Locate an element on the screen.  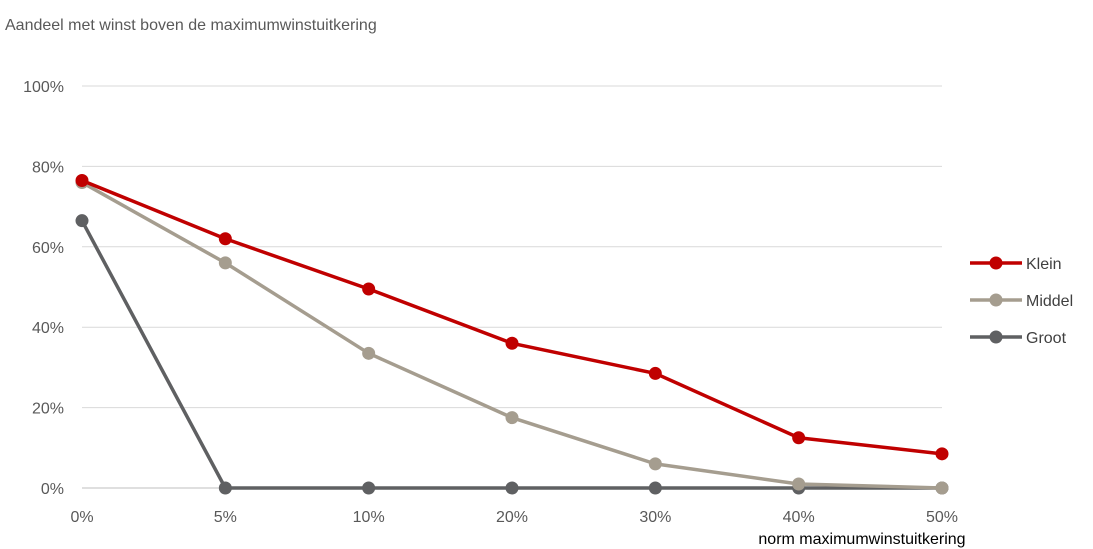
x-tick-label: 0% is located at coordinates (81, 517).